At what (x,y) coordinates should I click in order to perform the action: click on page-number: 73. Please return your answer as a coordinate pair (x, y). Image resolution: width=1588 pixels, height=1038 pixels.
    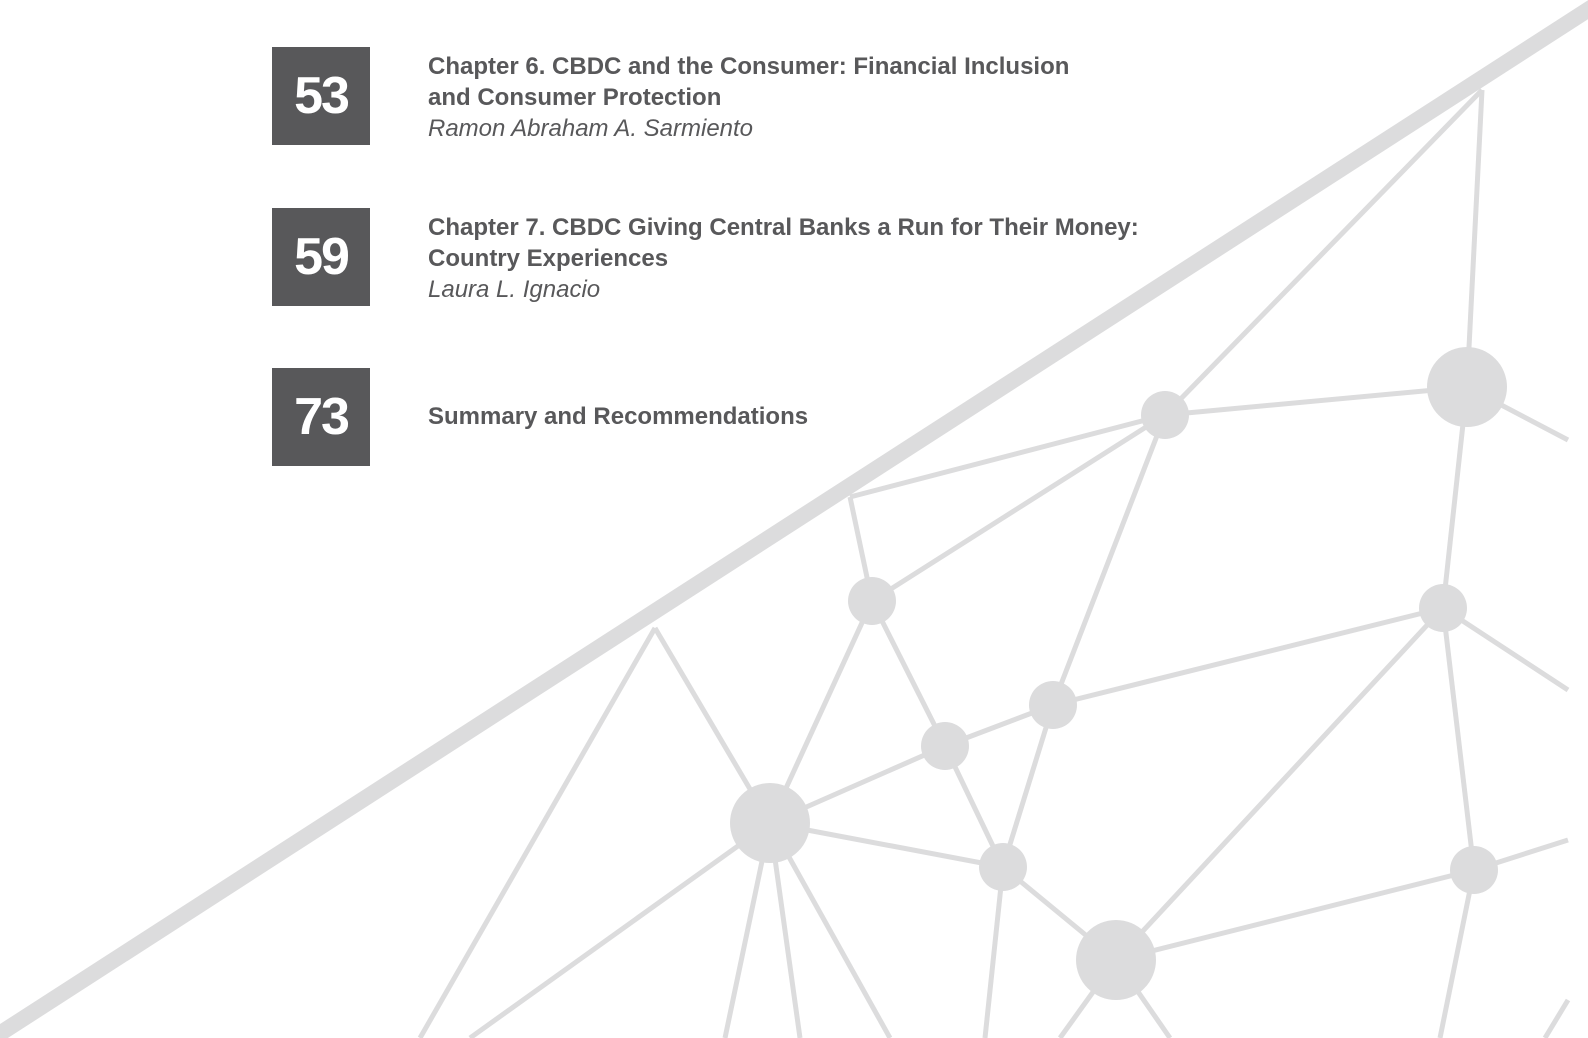
    Looking at the image, I should click on (321, 417).